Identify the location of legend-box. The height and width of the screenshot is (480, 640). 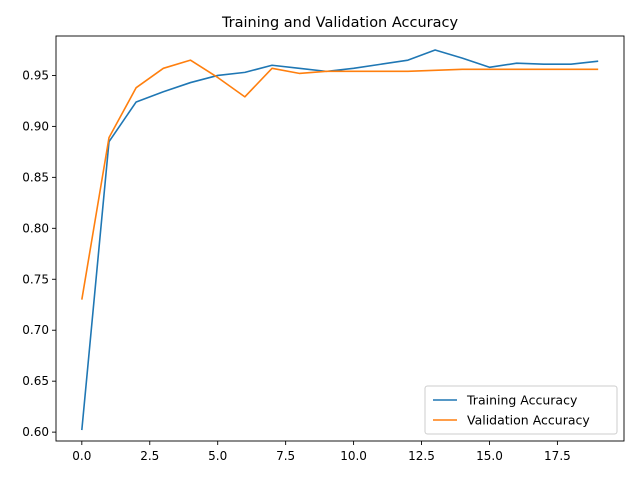
(521, 410).